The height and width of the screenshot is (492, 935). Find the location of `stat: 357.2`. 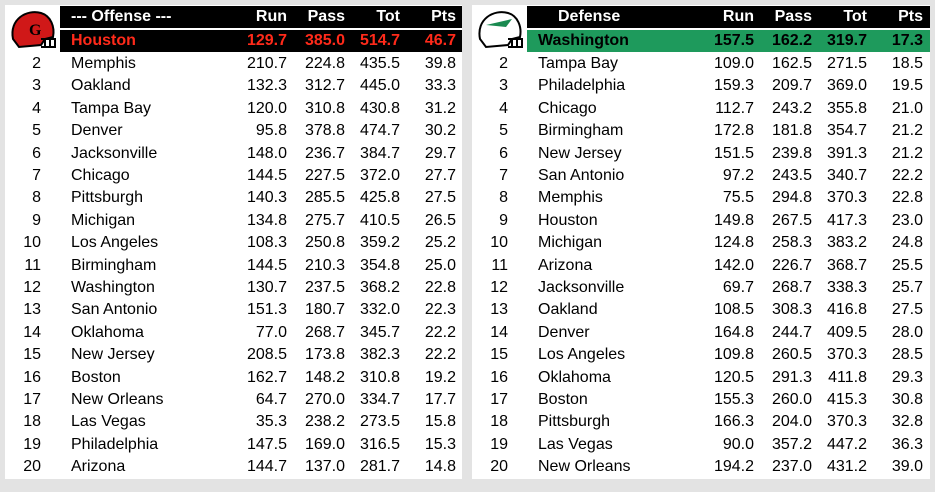

stat: 357.2 is located at coordinates (791, 444).